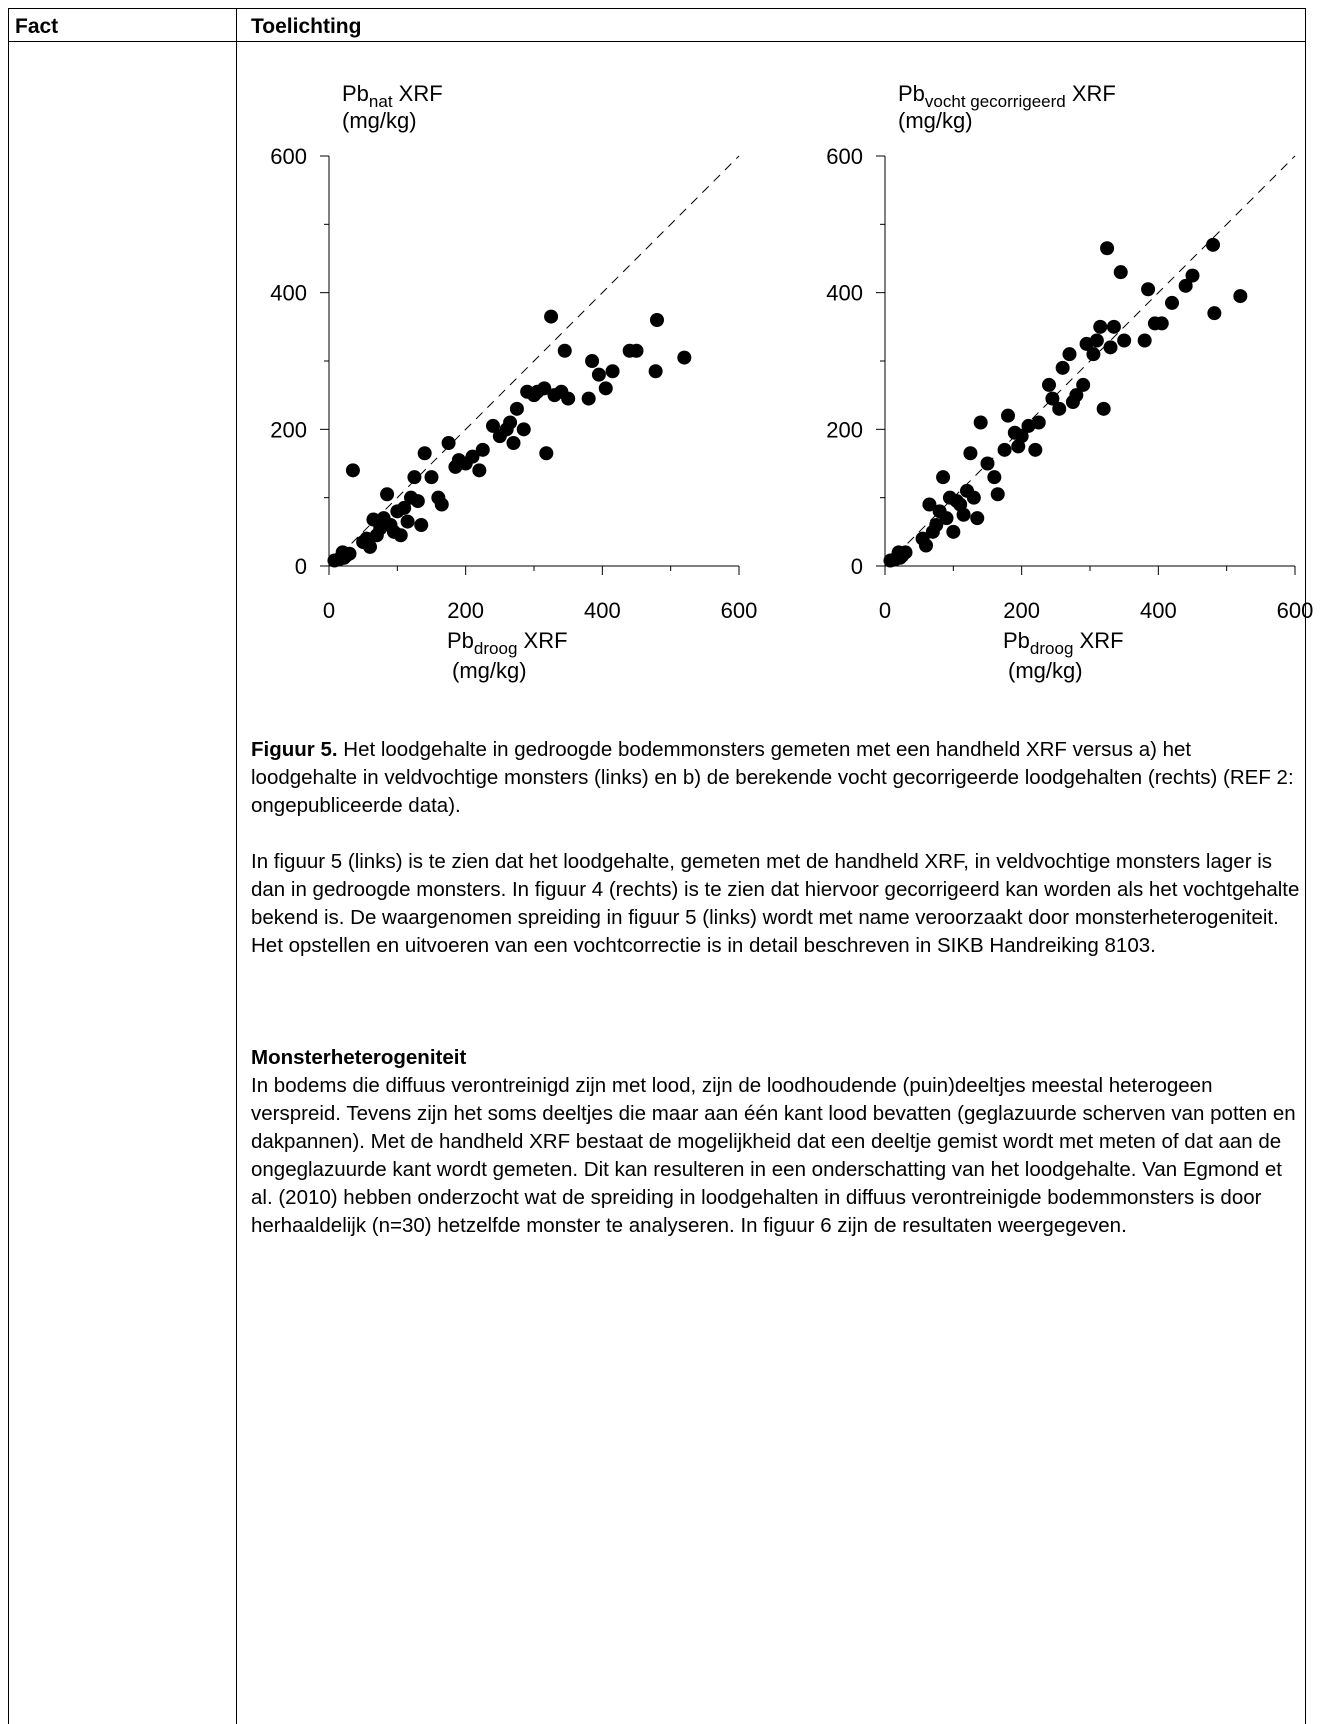 The height and width of the screenshot is (1724, 1328). Describe the element at coordinates (236, 866) in the screenshot. I see `column-divider` at that location.